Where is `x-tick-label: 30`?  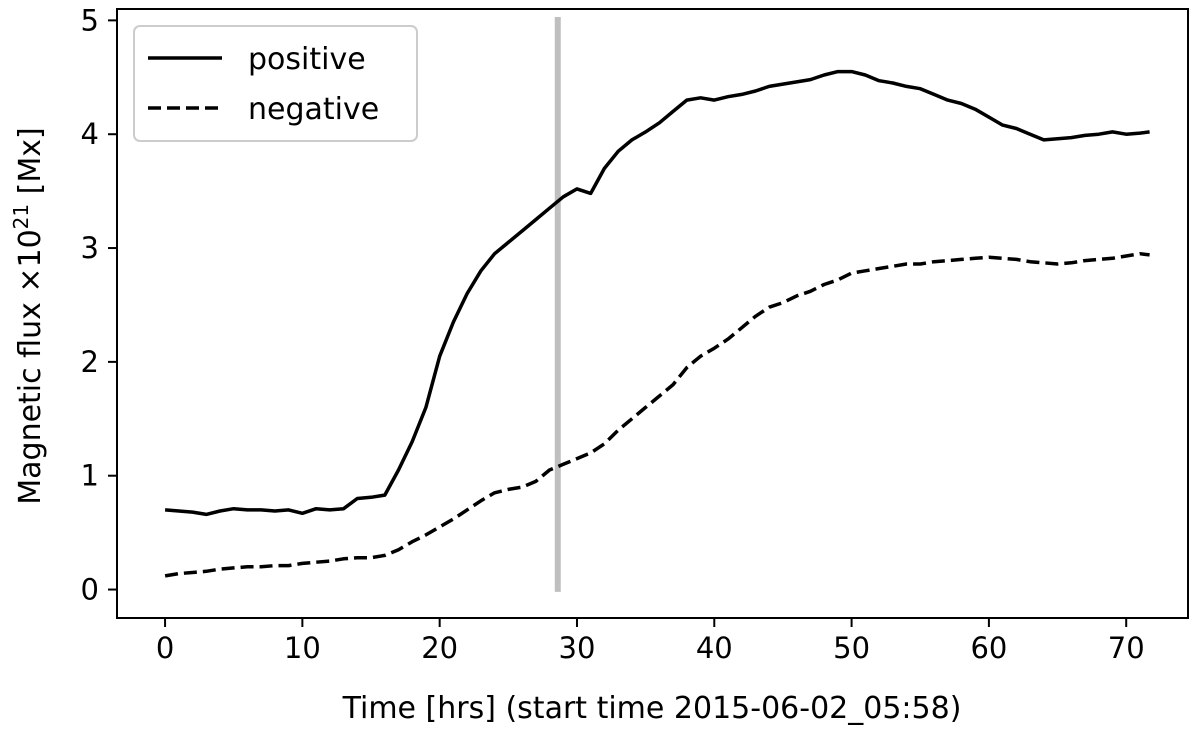 x-tick-label: 30 is located at coordinates (577, 648).